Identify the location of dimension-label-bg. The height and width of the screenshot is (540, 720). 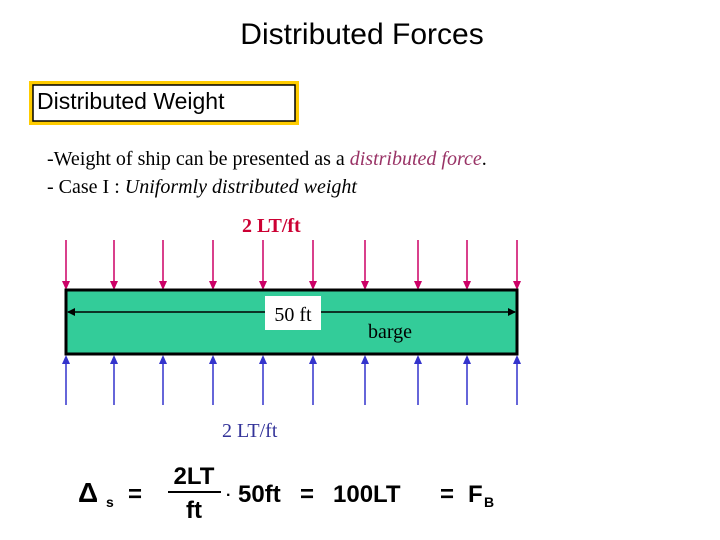
(293, 313).